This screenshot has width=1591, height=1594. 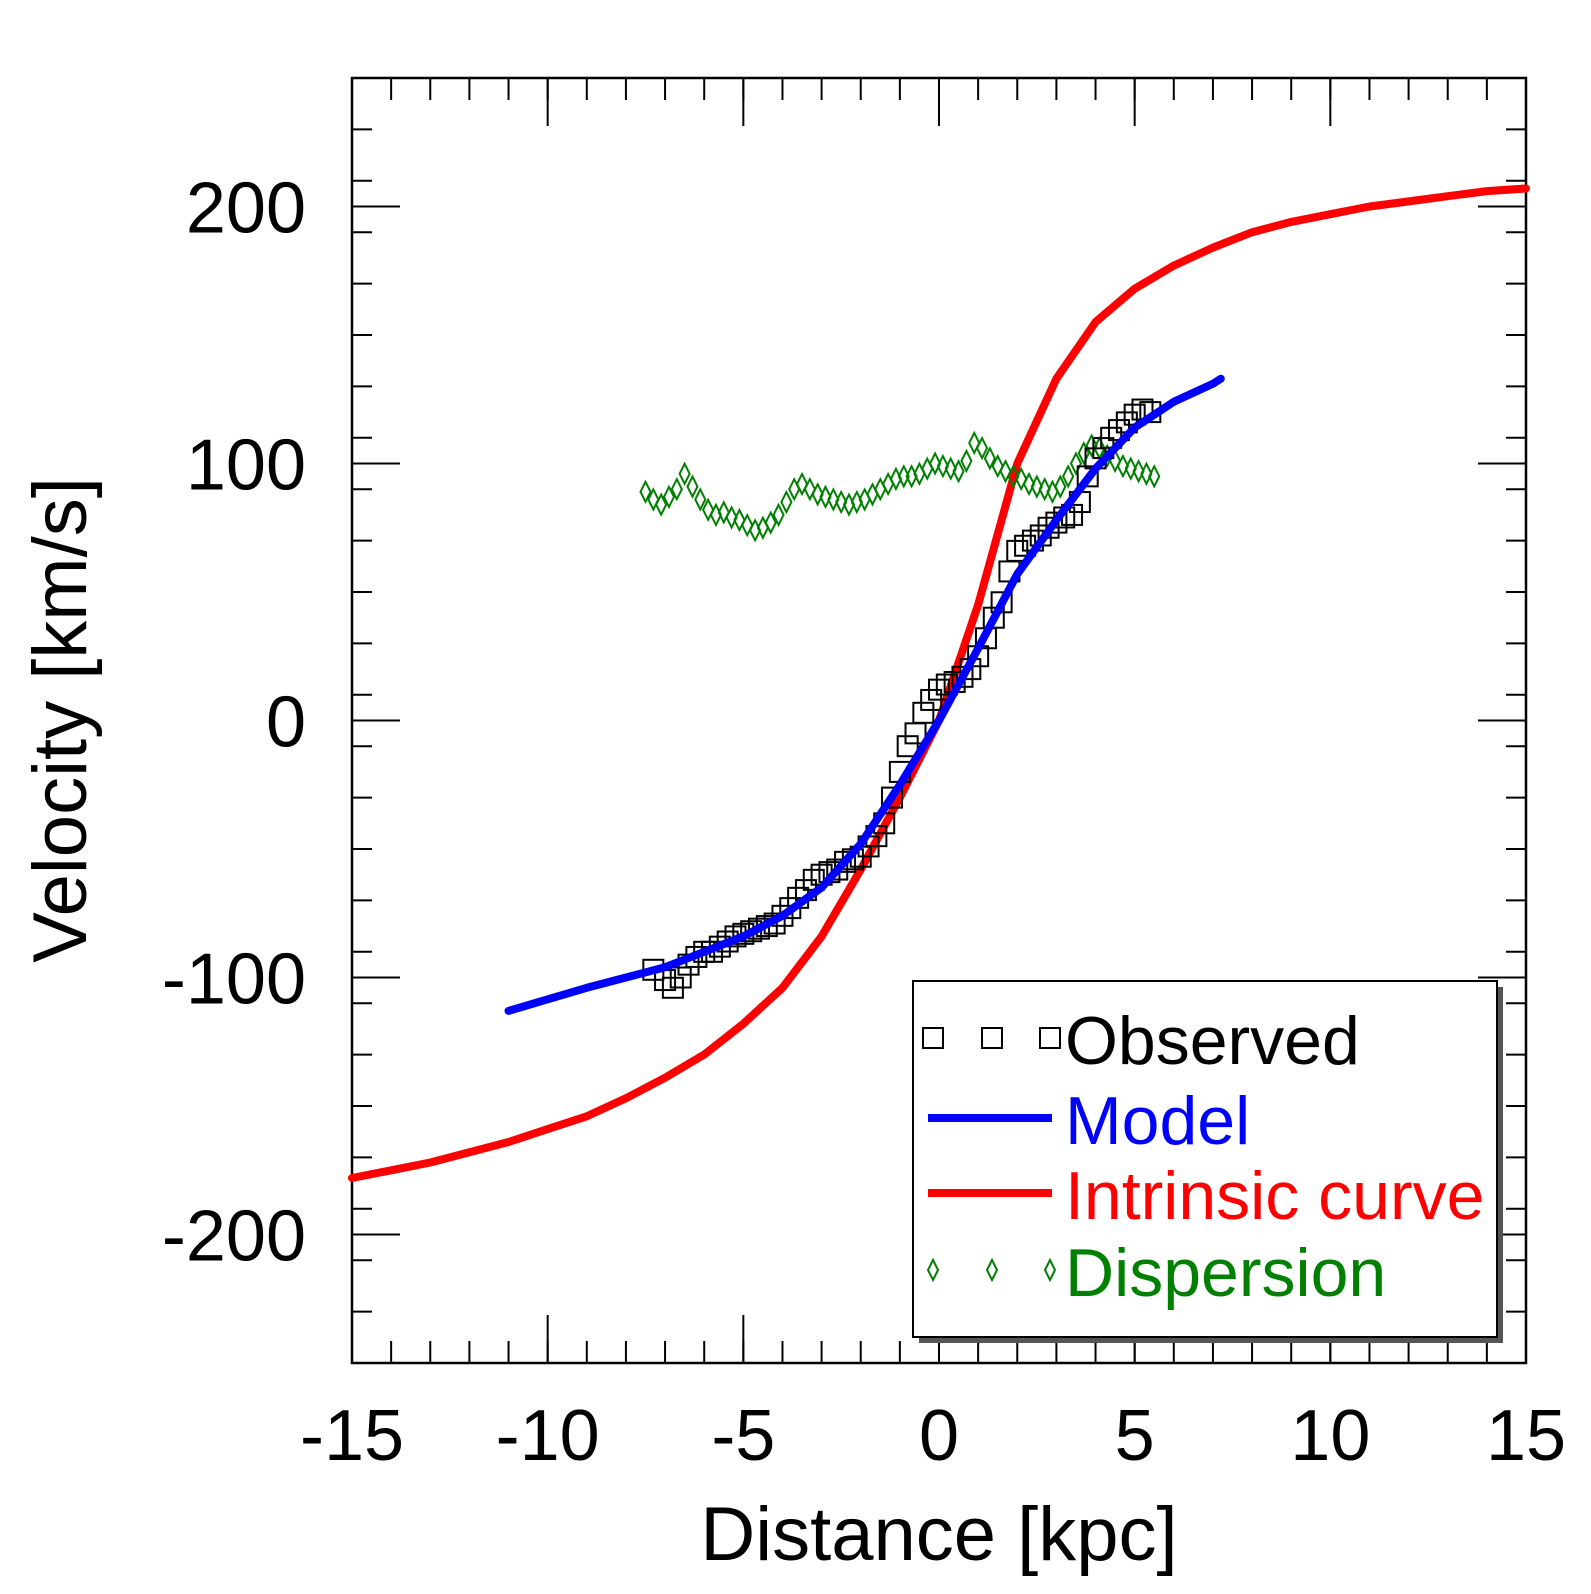 I want to click on legend-item-intrinsic-curve: Intrinsic curve, so click(x=1206, y=1196).